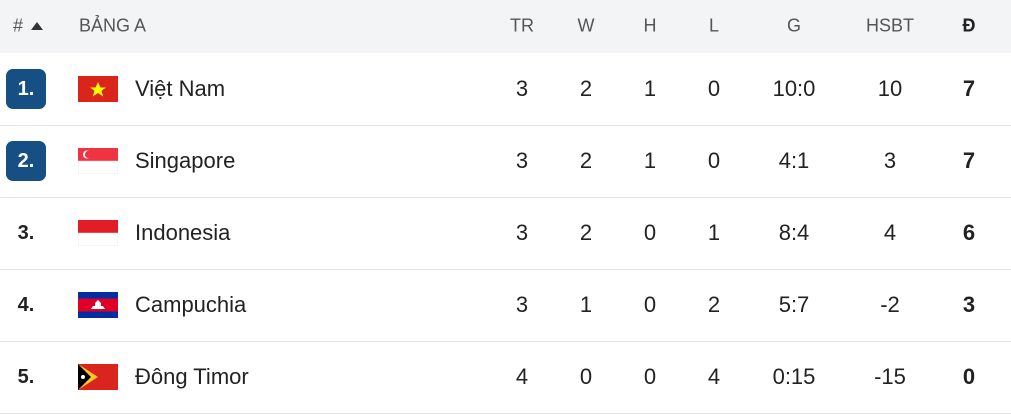 The image size is (1011, 415). I want to click on rank: 3., so click(26, 232).